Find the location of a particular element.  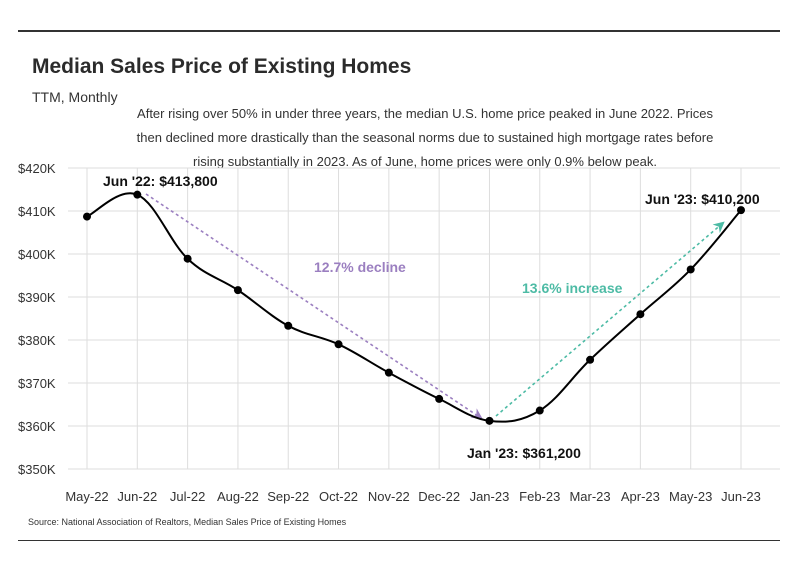

chart-subtitle: TTM, Monthly is located at coordinates (75, 97).